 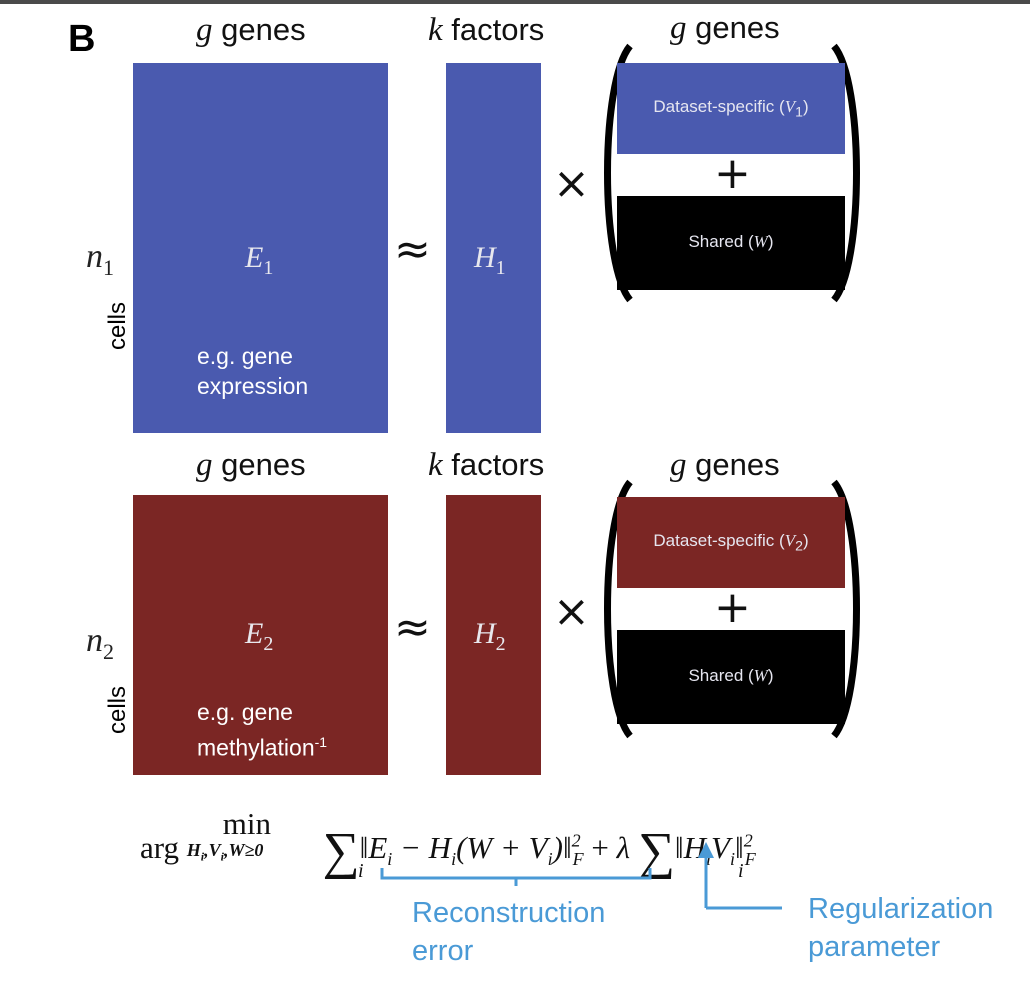 What do you see at coordinates (732, 173) in the screenshot?
I see `top-plus-symbol: +` at bounding box center [732, 173].